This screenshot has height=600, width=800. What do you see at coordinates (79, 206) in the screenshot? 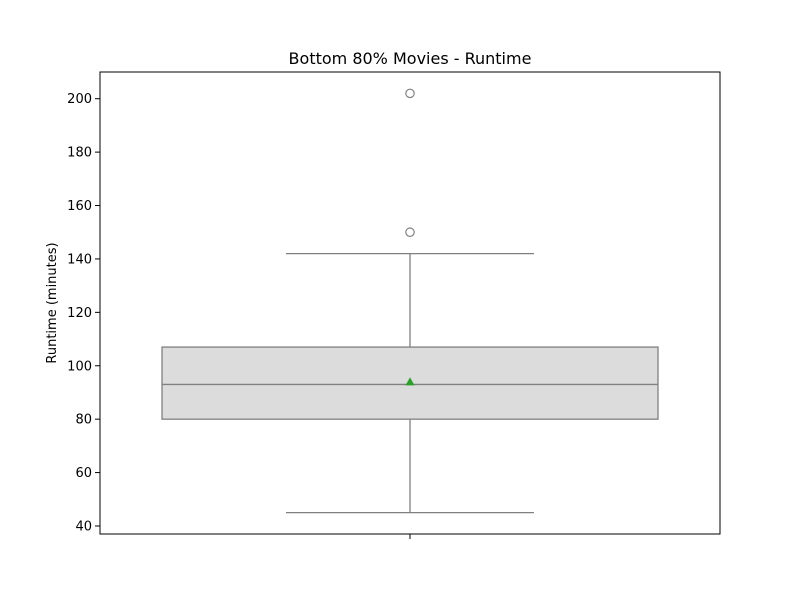
I see `y-tick-label: 160` at bounding box center [79, 206].